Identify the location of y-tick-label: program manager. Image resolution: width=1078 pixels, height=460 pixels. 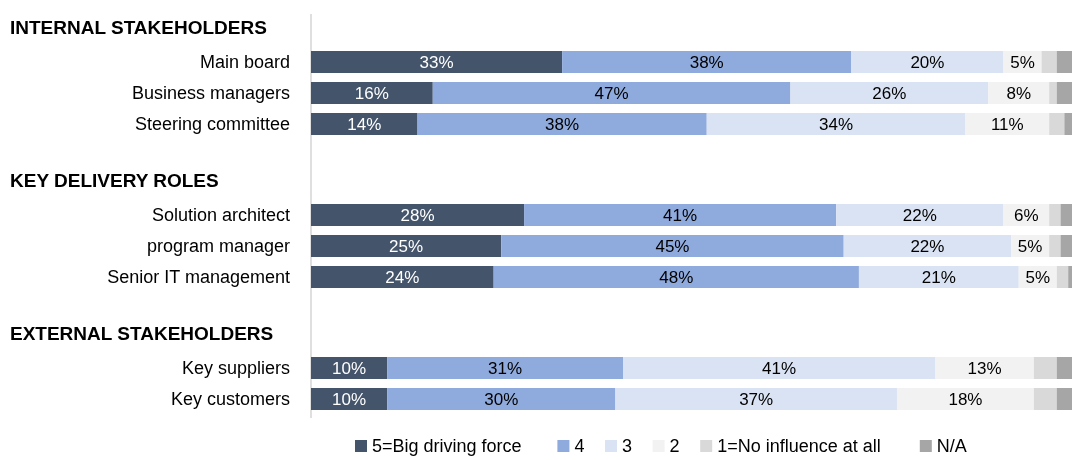
(218, 246).